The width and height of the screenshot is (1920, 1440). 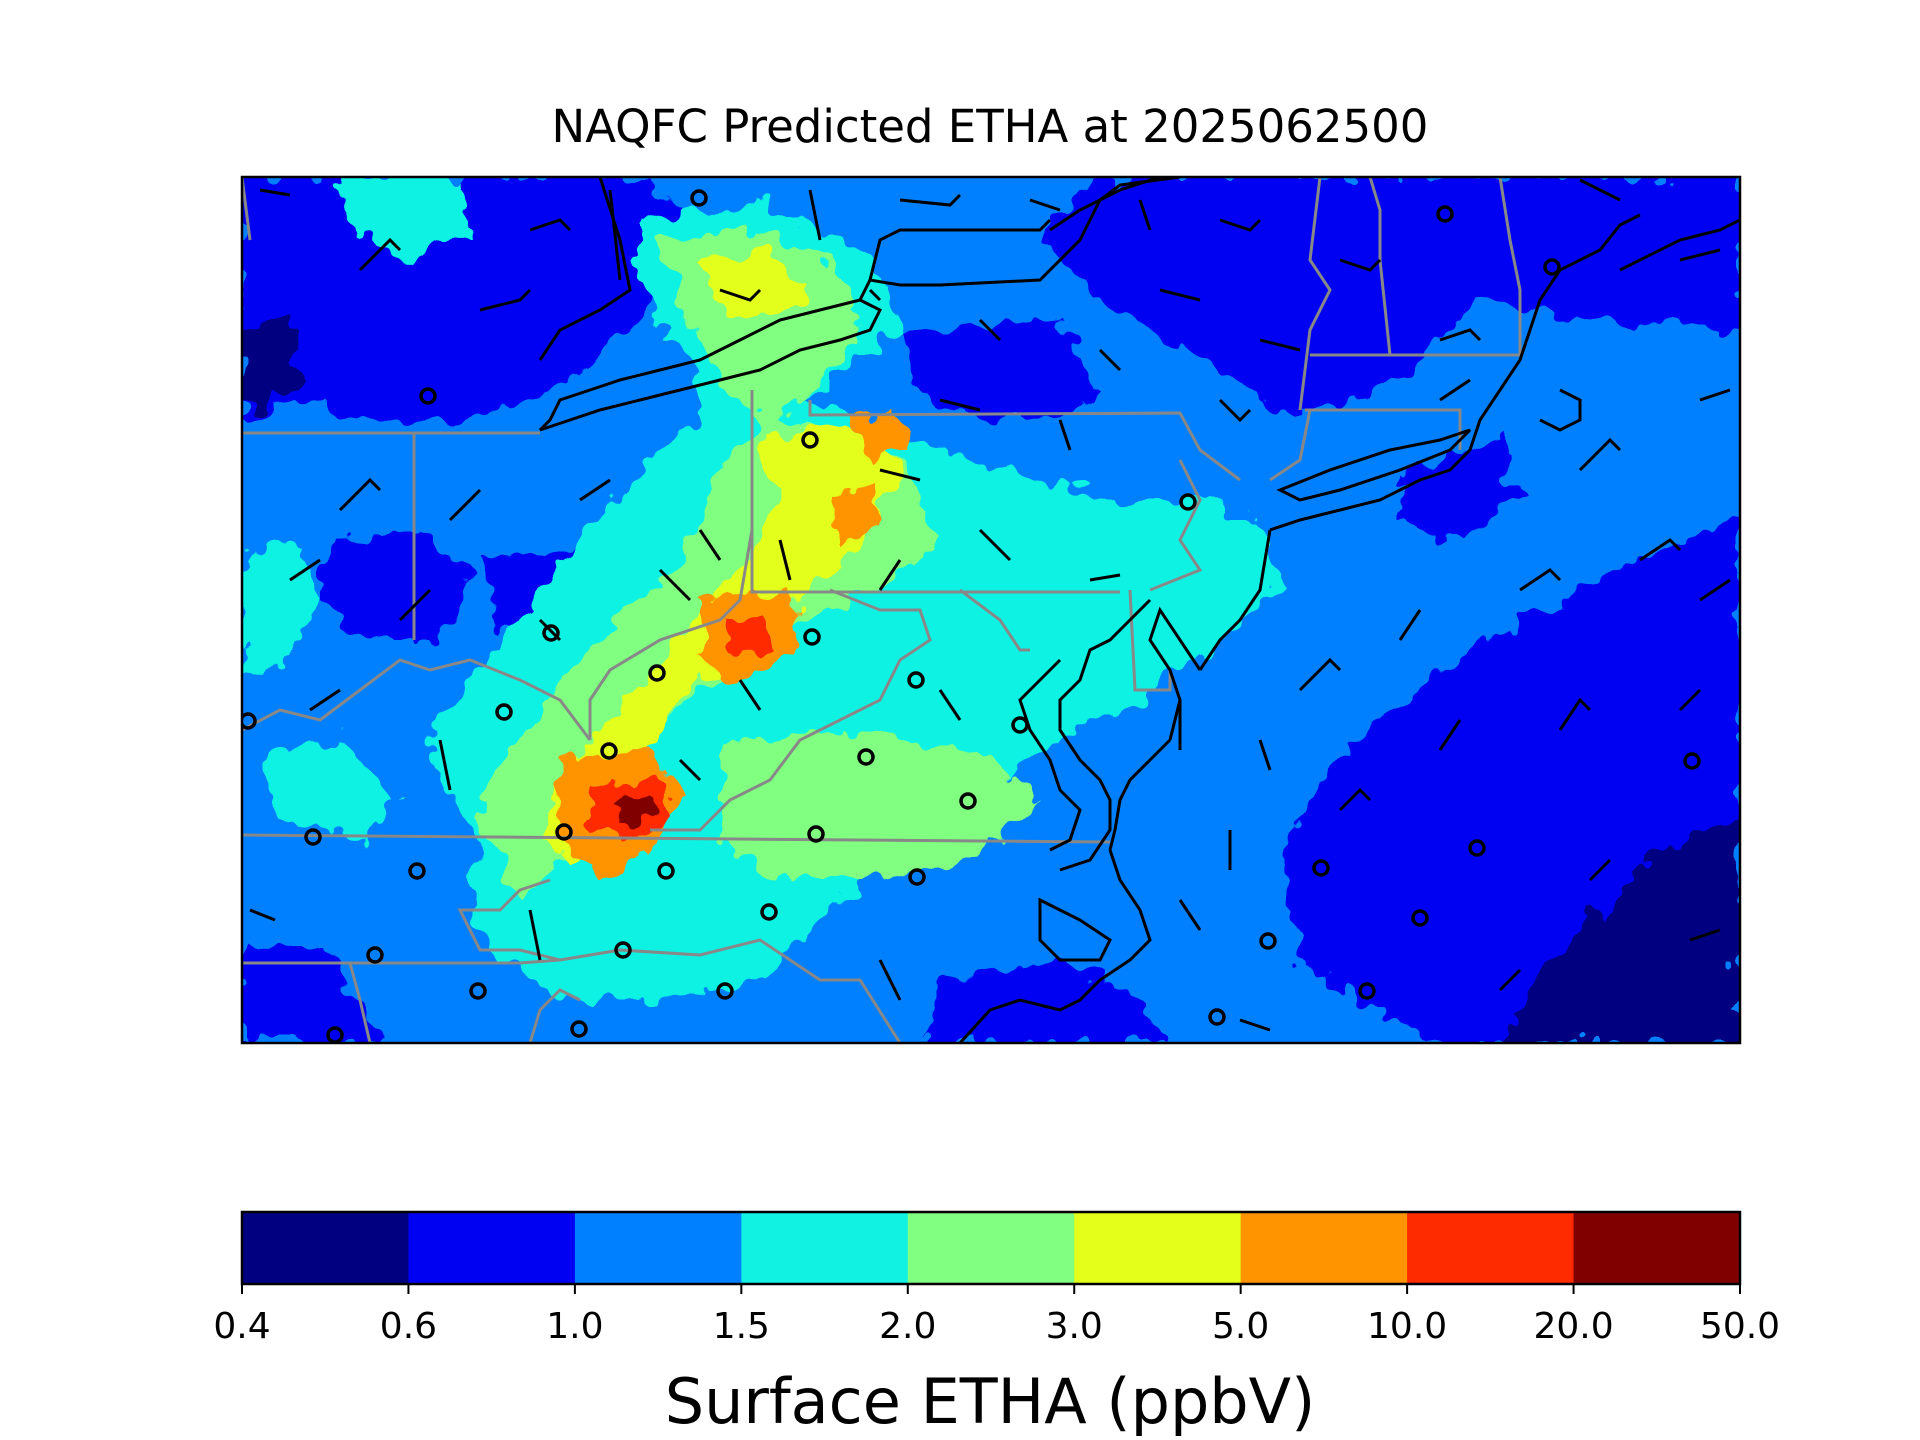 I want to click on colorbar-tick-label: 1.5, so click(x=741, y=1326).